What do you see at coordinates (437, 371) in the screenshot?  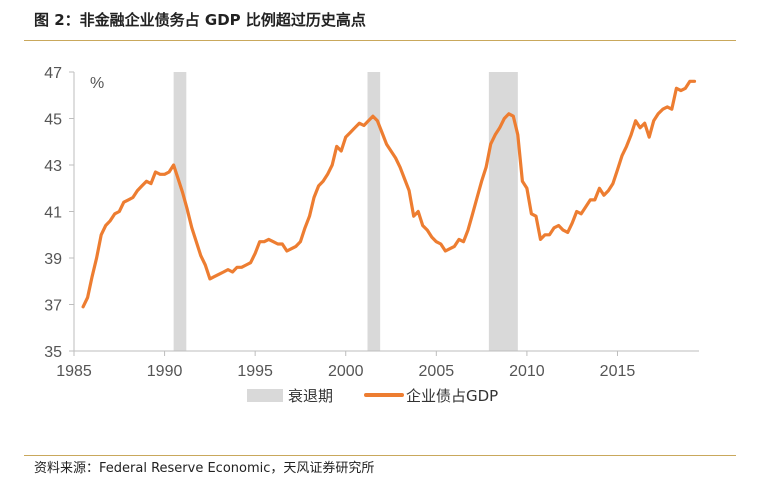 I see `x-tick-label-2005: 2005` at bounding box center [437, 371].